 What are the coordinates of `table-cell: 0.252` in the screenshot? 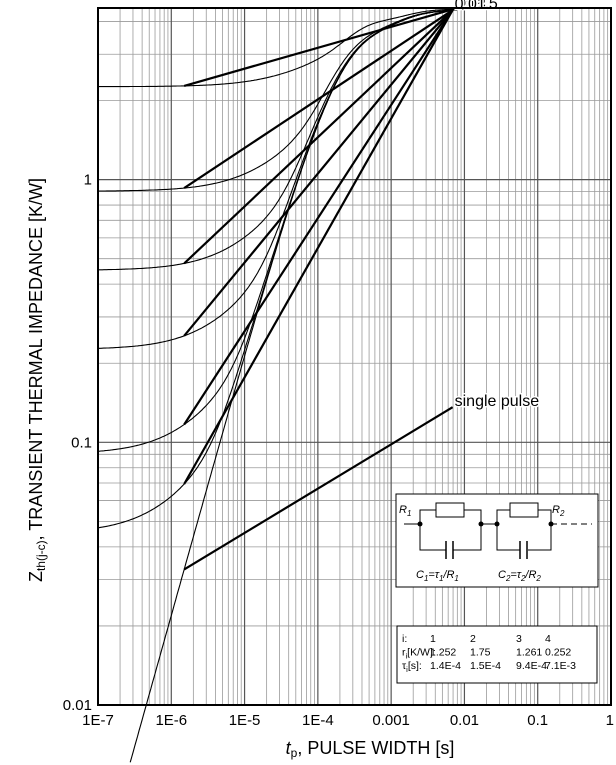 It's located at (558, 653).